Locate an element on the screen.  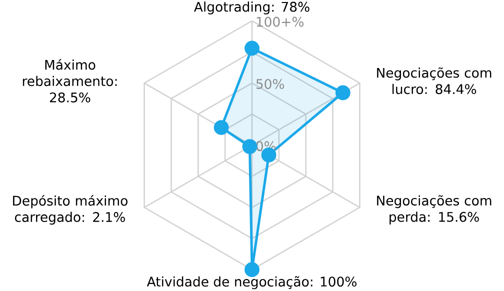
spoke-label: Negociações com lucro: 84.4% is located at coordinates (434, 80).